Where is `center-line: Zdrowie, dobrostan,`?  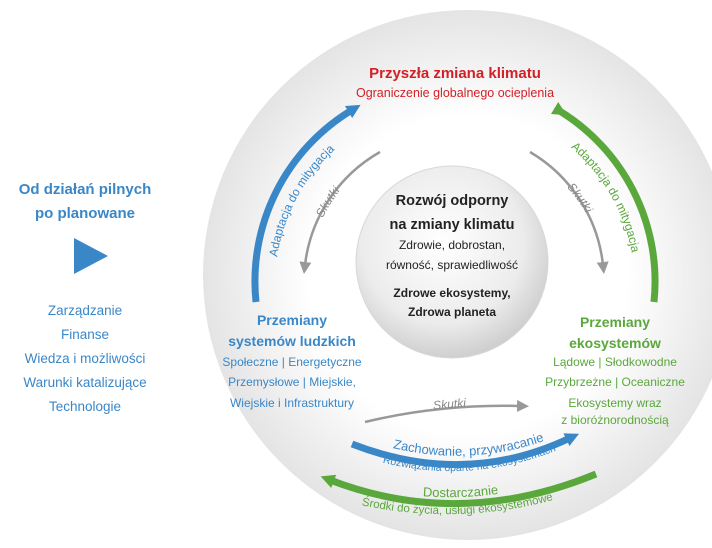 center-line: Zdrowie, dobrostan, is located at coordinates (452, 245).